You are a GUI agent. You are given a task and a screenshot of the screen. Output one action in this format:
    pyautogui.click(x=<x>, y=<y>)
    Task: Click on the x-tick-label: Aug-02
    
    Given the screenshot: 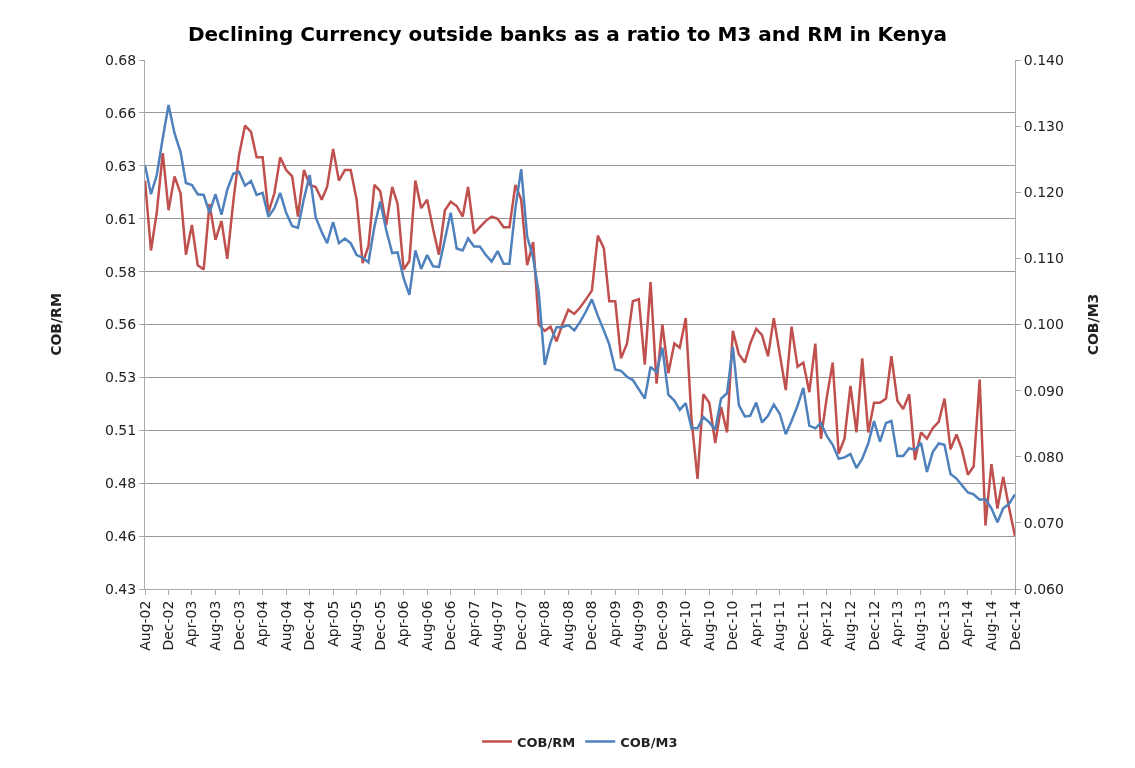 What is the action you would take?
    pyautogui.click(x=144, y=625)
    